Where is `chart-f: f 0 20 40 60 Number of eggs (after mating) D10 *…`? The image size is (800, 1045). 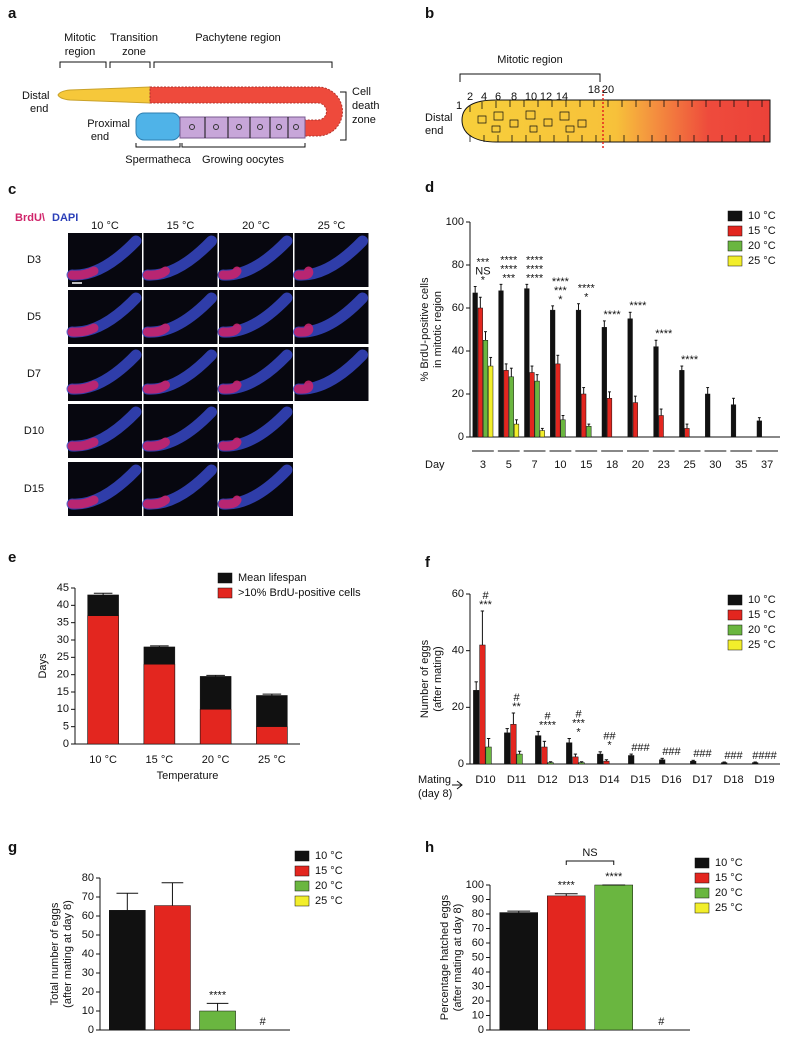
chart-f: f 0 20 40 60 Number of eggs (after mating) D10 *… is located at coordinates (599, 677).